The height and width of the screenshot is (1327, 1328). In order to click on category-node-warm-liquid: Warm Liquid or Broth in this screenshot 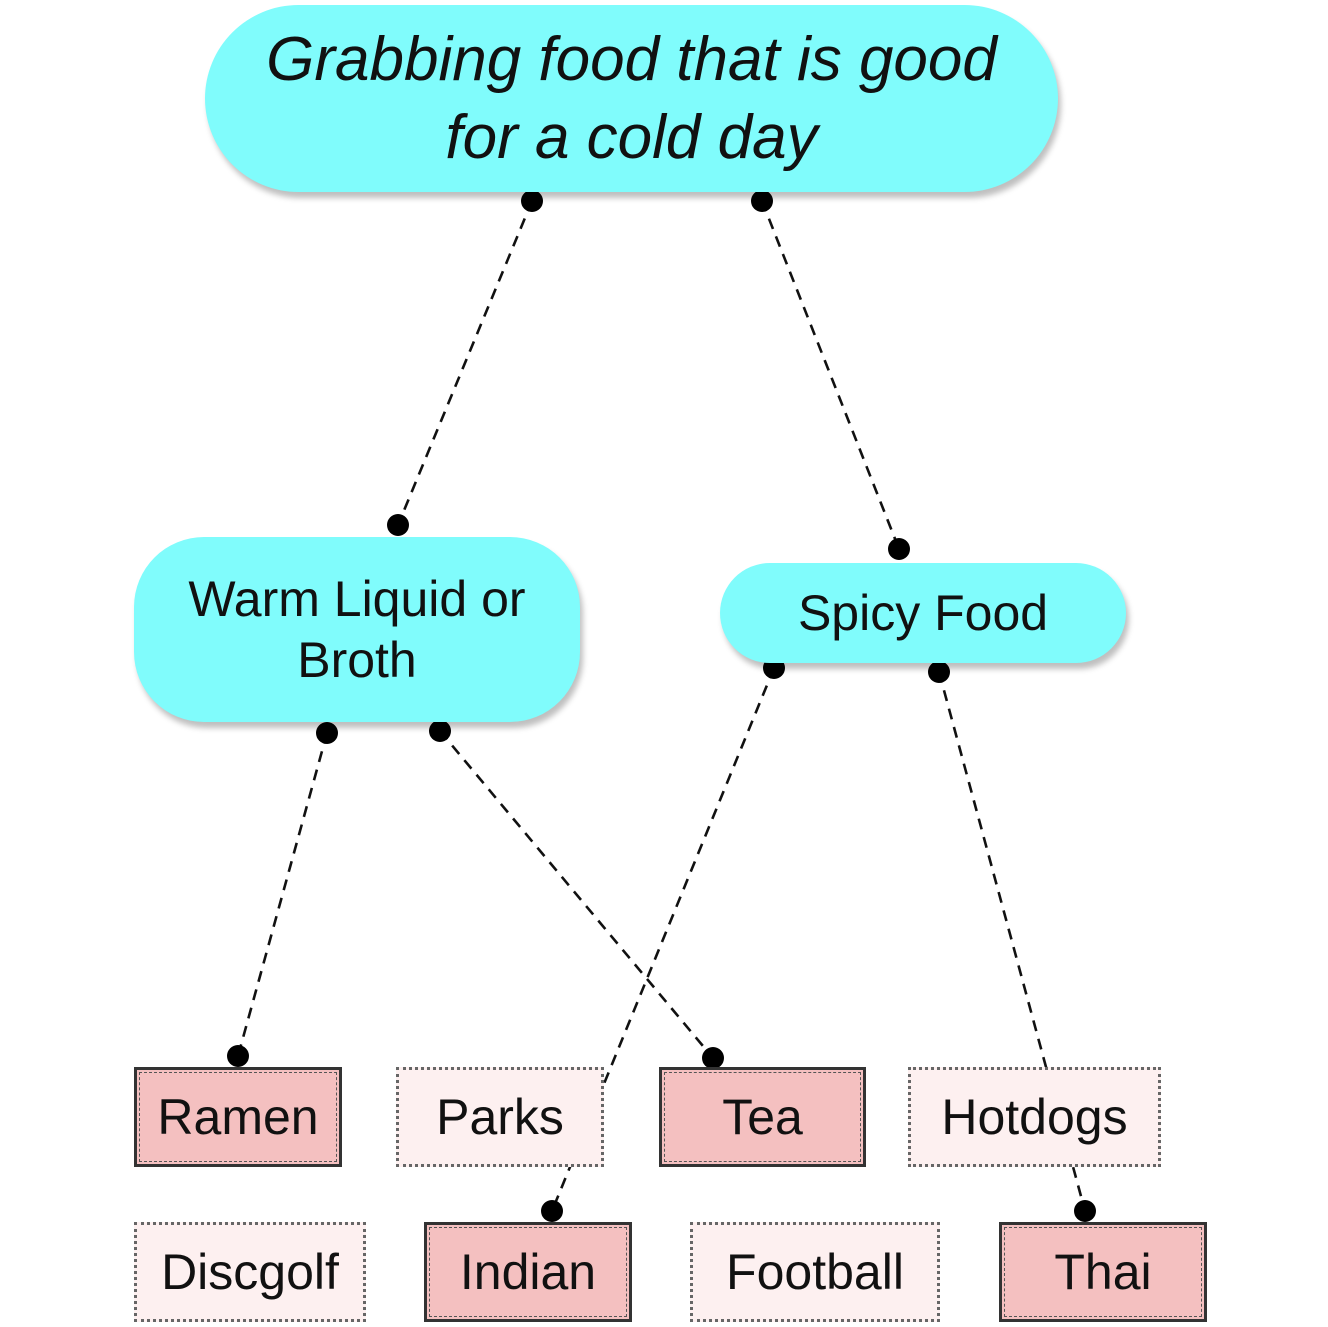, I will do `click(357, 629)`.